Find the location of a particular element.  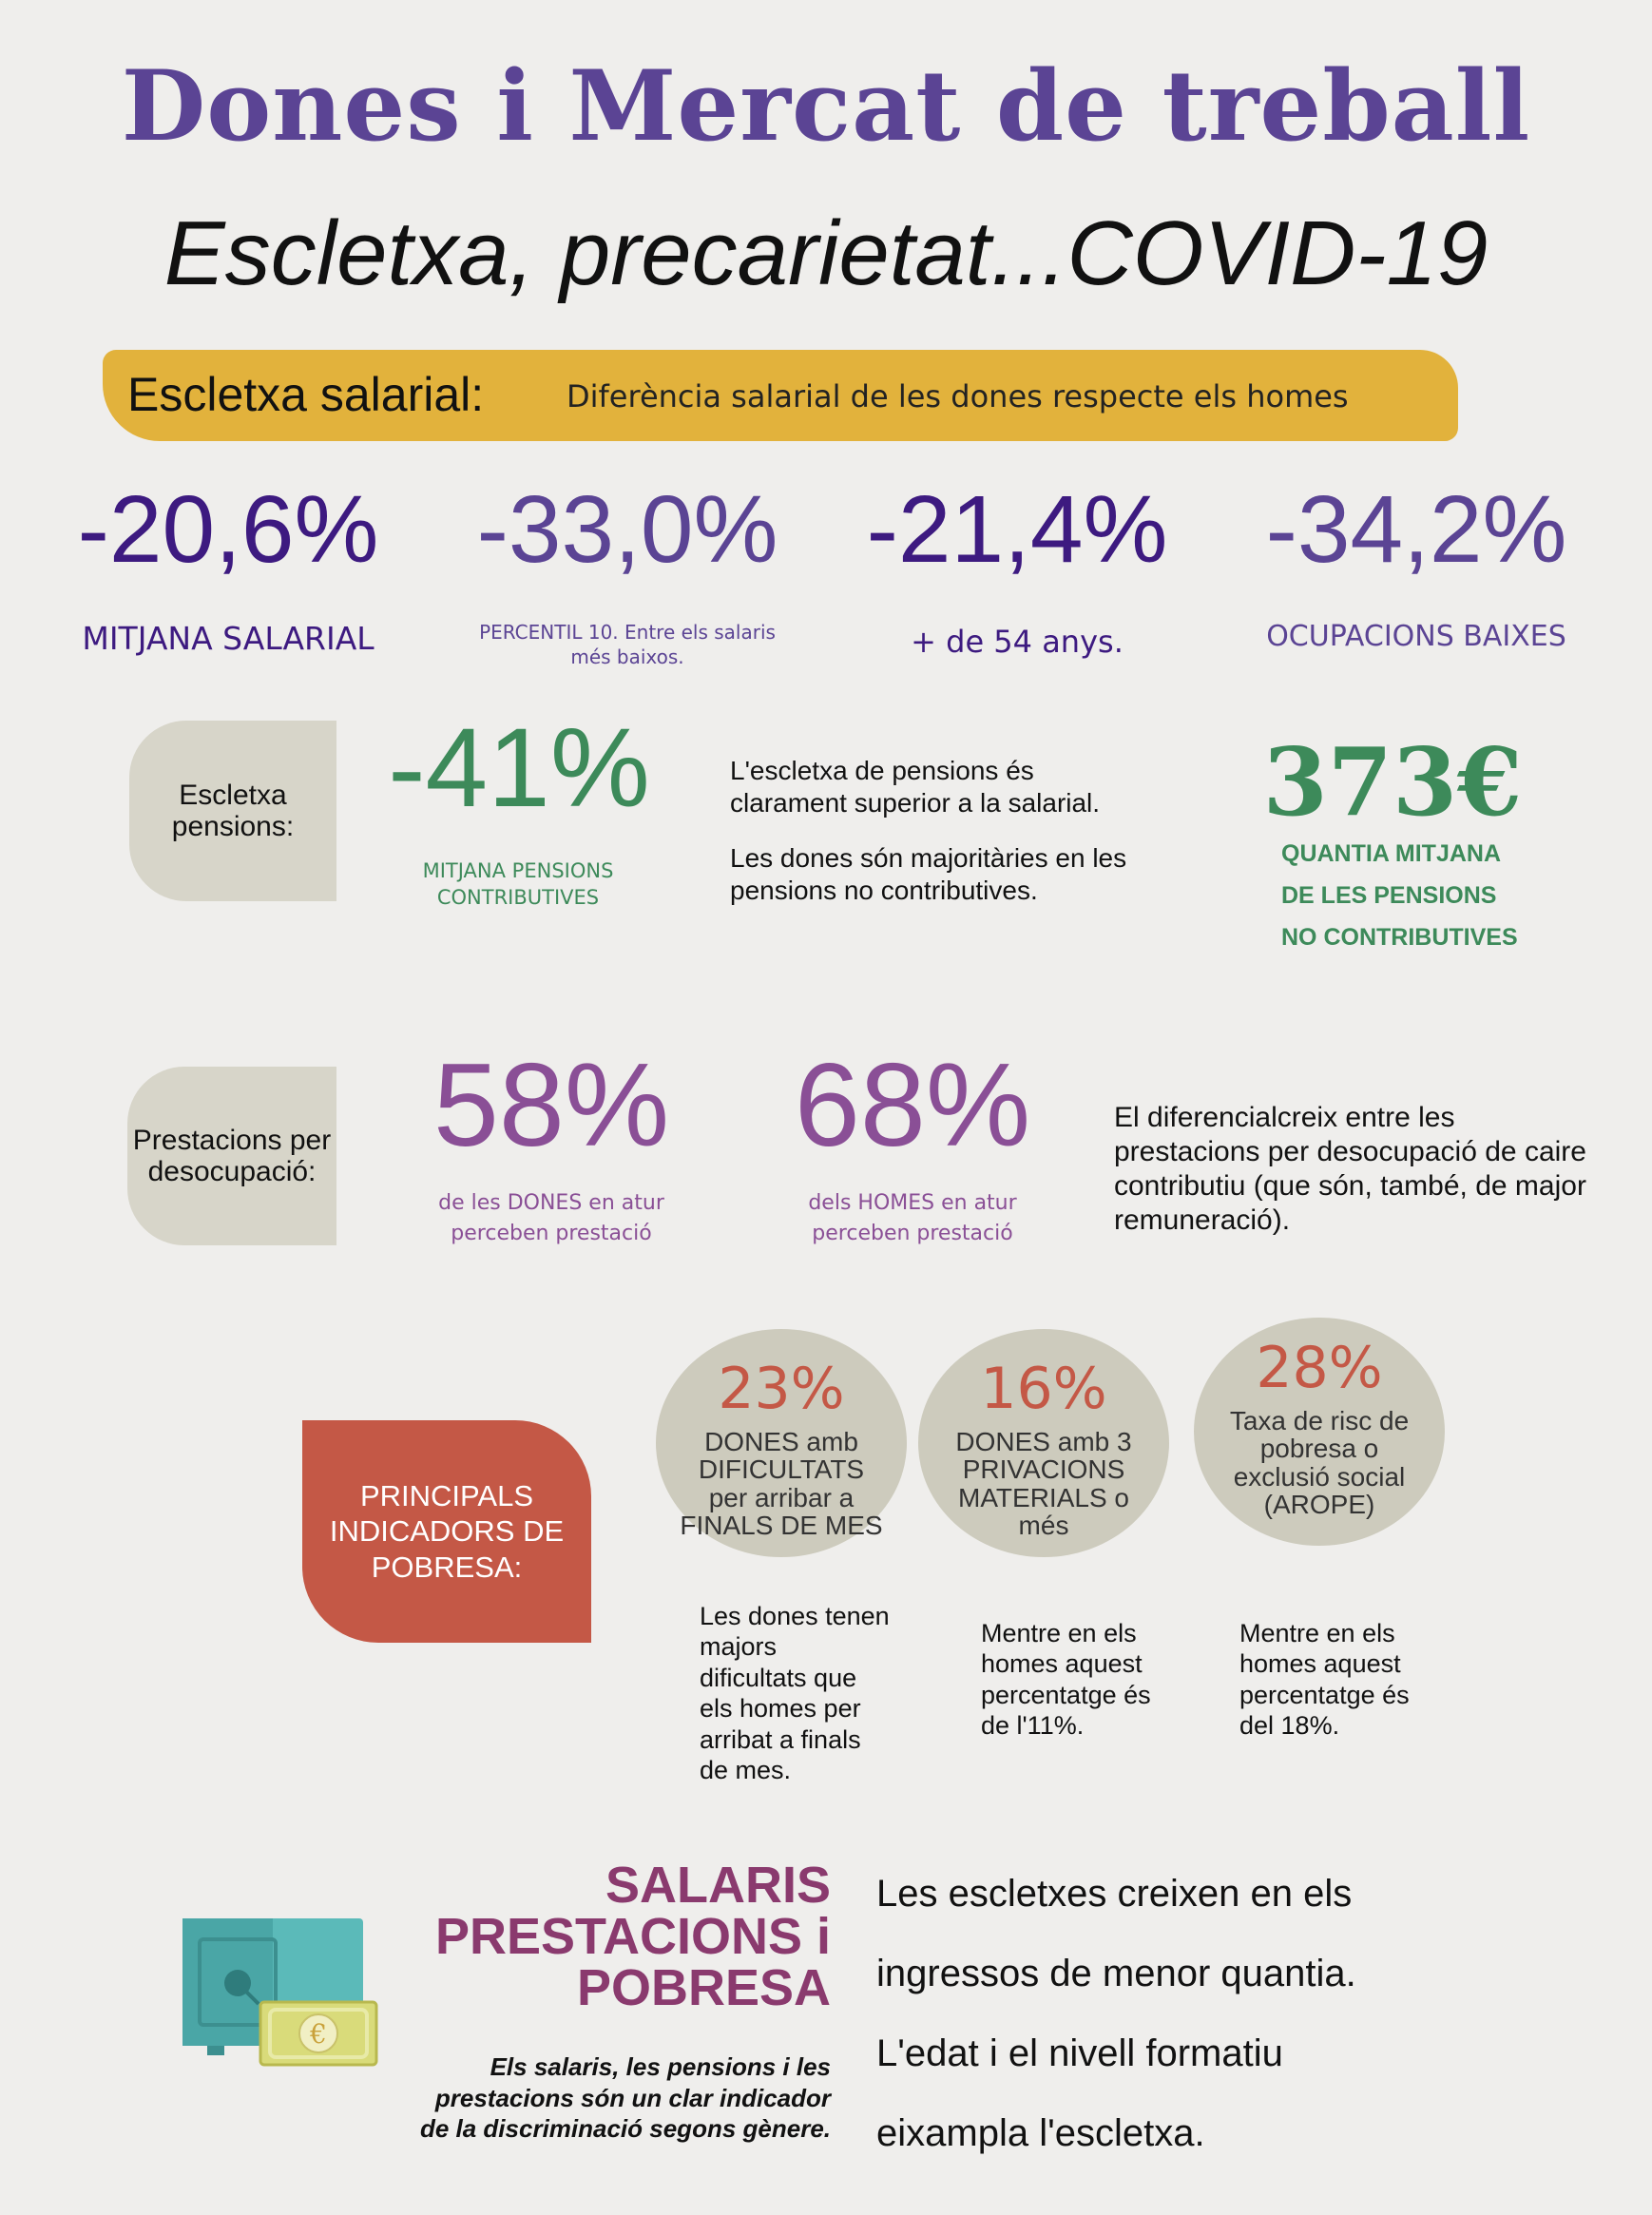

footer-heading: SALARIS PRESTACIONS i POBRESA is located at coordinates (624, 1936).